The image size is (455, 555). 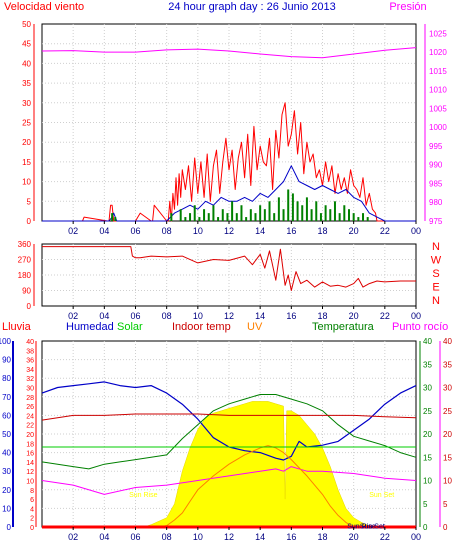 I want to click on axis-title: UV, so click(x=255, y=327).